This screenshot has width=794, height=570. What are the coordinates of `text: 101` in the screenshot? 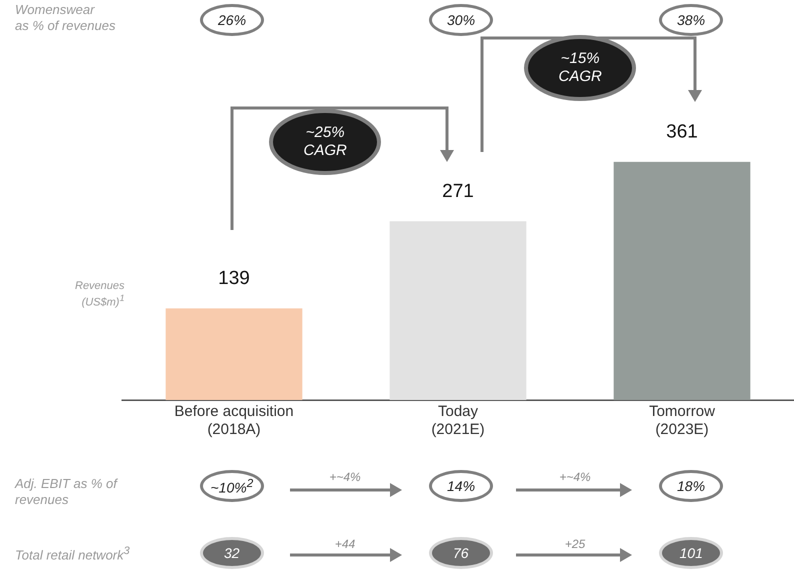 It's located at (691, 553).